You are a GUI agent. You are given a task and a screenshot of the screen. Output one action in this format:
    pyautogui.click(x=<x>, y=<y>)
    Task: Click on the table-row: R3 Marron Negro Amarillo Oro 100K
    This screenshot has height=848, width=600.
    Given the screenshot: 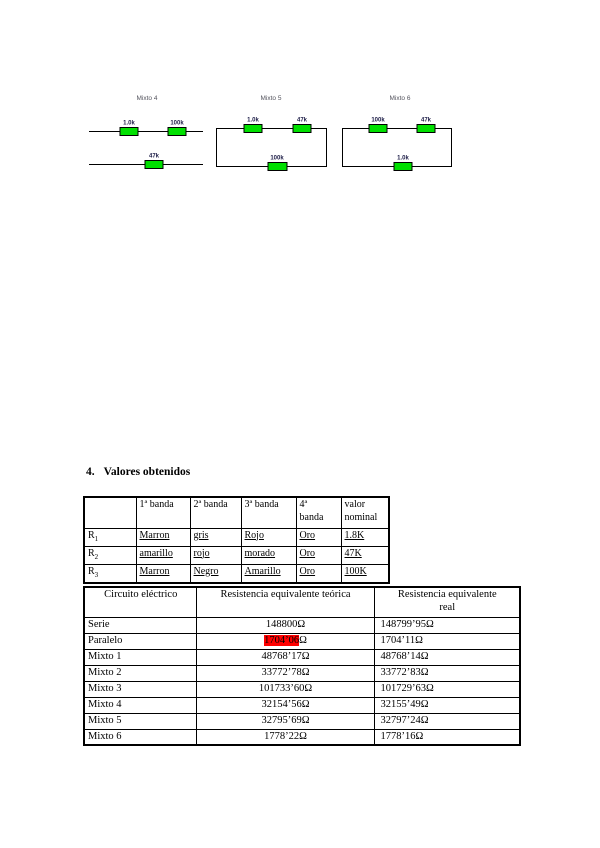 What is the action you would take?
    pyautogui.click(x=236, y=573)
    